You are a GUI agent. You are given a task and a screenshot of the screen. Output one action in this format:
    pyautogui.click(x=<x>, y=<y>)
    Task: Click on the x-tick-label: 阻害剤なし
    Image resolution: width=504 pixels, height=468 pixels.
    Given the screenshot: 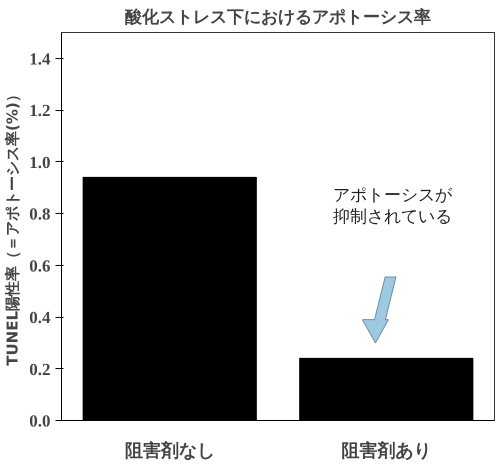 What is the action you would take?
    pyautogui.click(x=169, y=451)
    